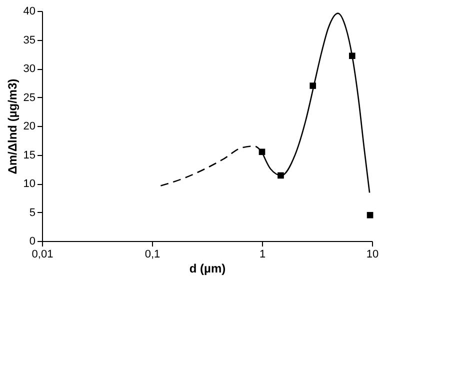 Image resolution: width=474 pixels, height=370 pixels. What do you see at coordinates (372, 254) in the screenshot?
I see `x-tick-label: 10` at bounding box center [372, 254].